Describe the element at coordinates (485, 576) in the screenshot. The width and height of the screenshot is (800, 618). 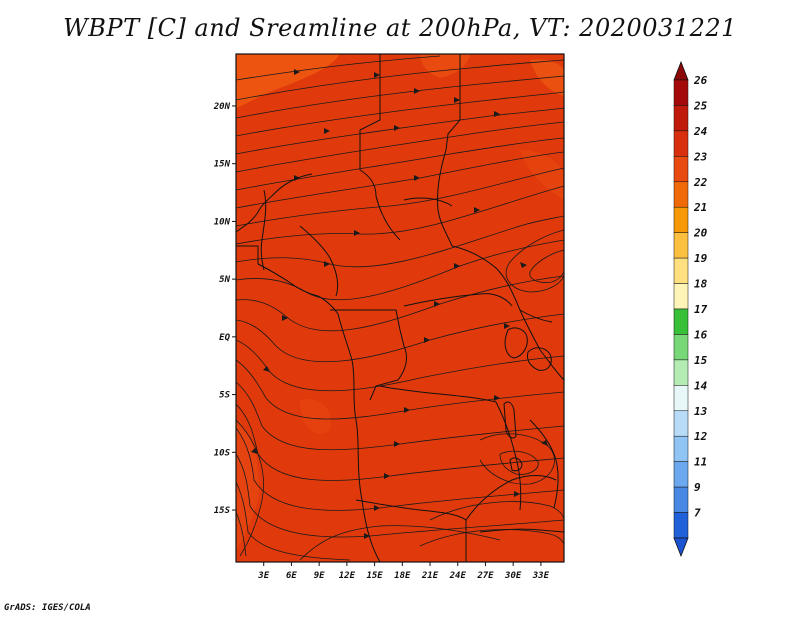
I see `lon-tick-label: 27E` at that location.